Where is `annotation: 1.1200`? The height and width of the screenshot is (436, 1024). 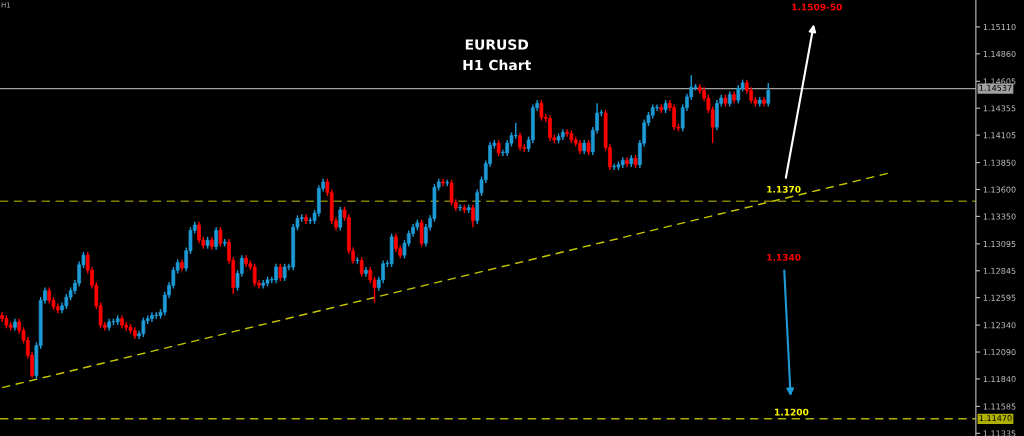 annotation: 1.1200 is located at coordinates (792, 412).